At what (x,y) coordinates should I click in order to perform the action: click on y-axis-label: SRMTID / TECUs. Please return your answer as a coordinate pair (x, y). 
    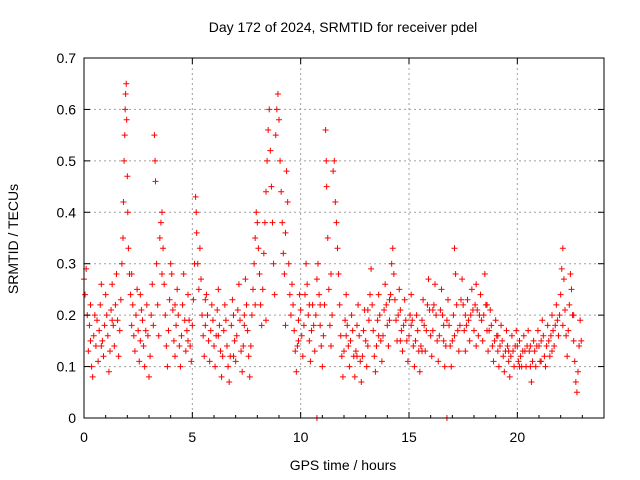
    Looking at the image, I should click on (13, 239).